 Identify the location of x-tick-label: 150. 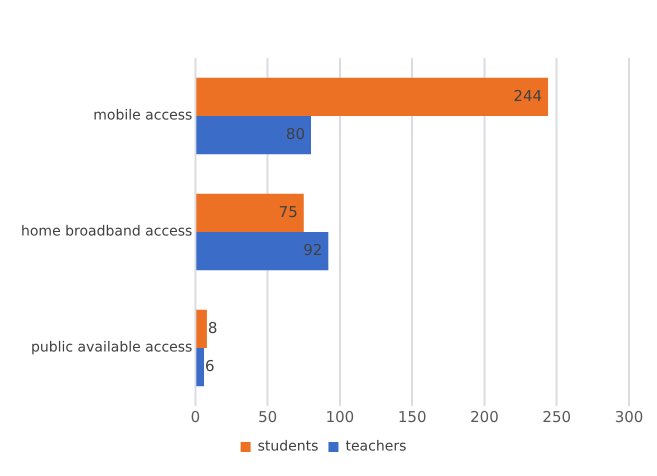
(412, 417).